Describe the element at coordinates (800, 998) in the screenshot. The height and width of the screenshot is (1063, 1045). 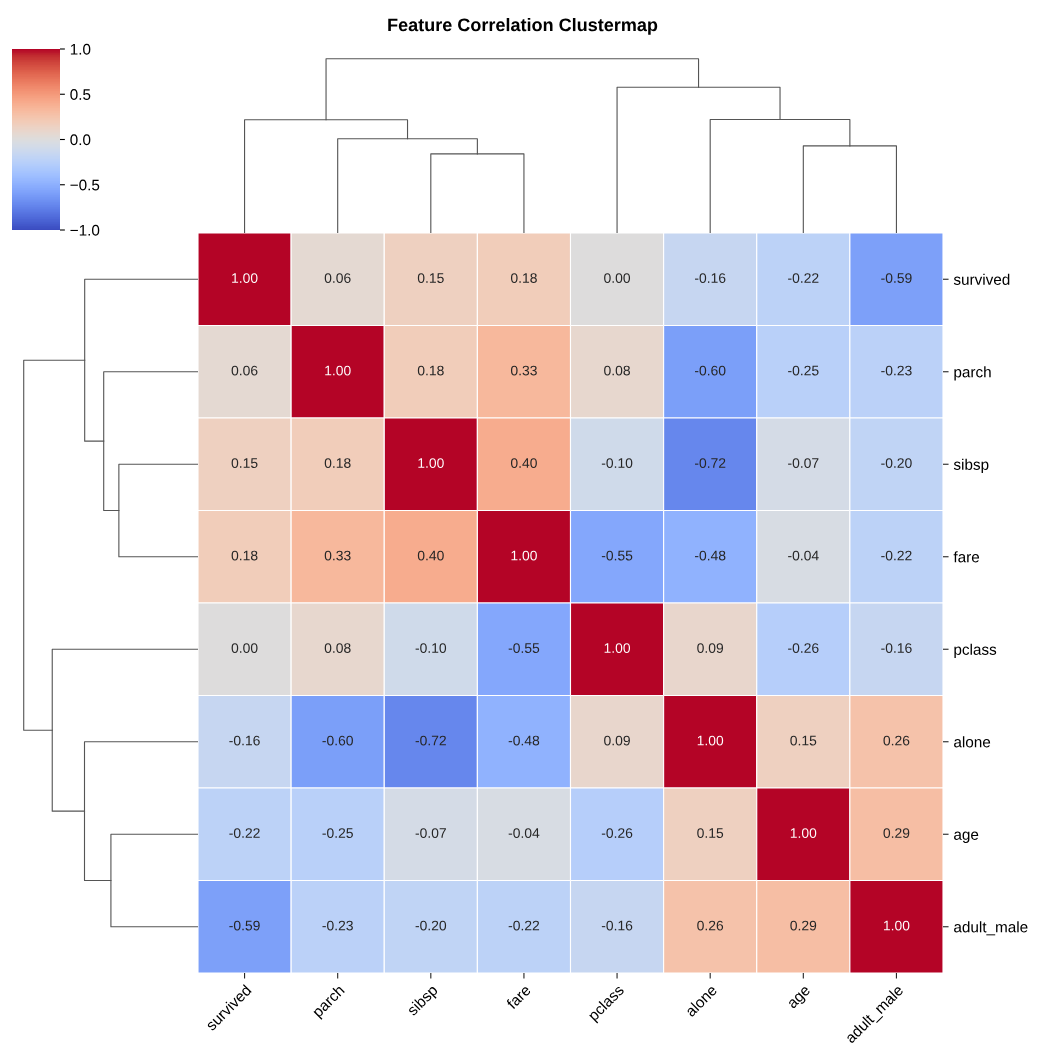
I see `x-tick-label: age` at that location.